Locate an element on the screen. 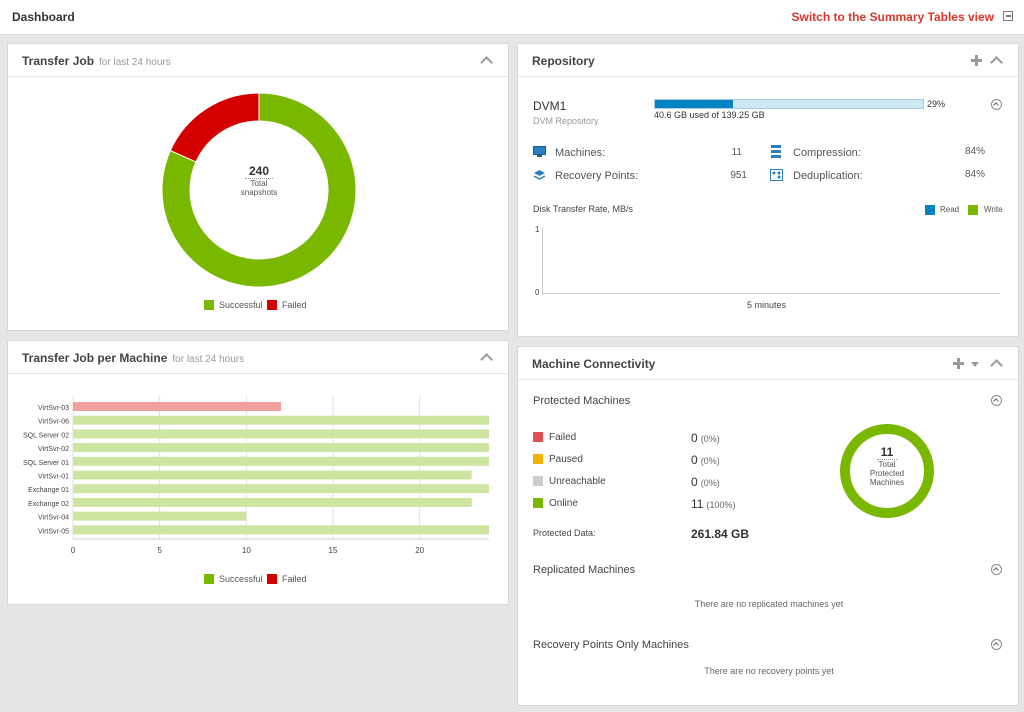  deduplication-label: Deduplication: is located at coordinates (828, 176).